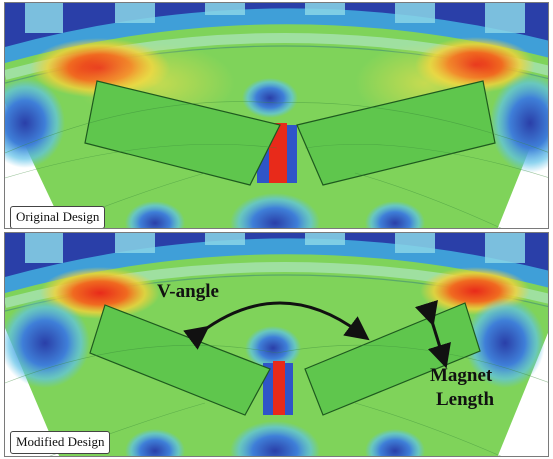  I want to click on left-magnet, so click(182, 133).